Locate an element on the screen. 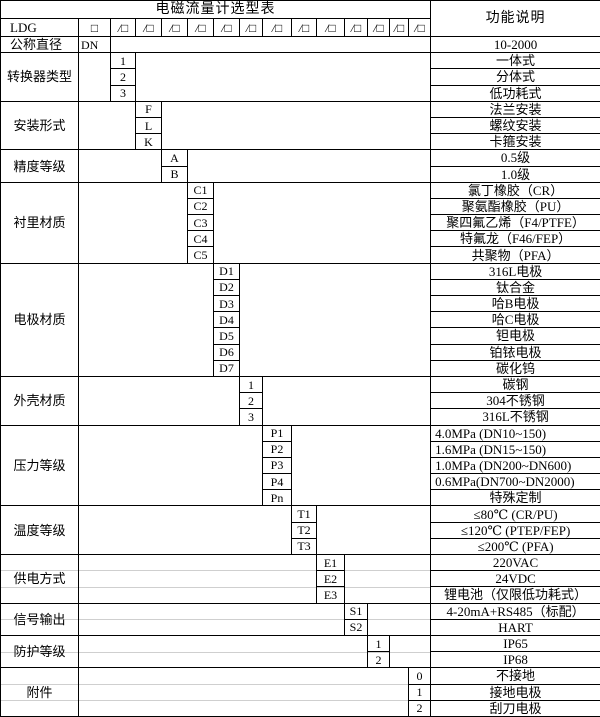  function-cell: 不接地 is located at coordinates (515, 676).